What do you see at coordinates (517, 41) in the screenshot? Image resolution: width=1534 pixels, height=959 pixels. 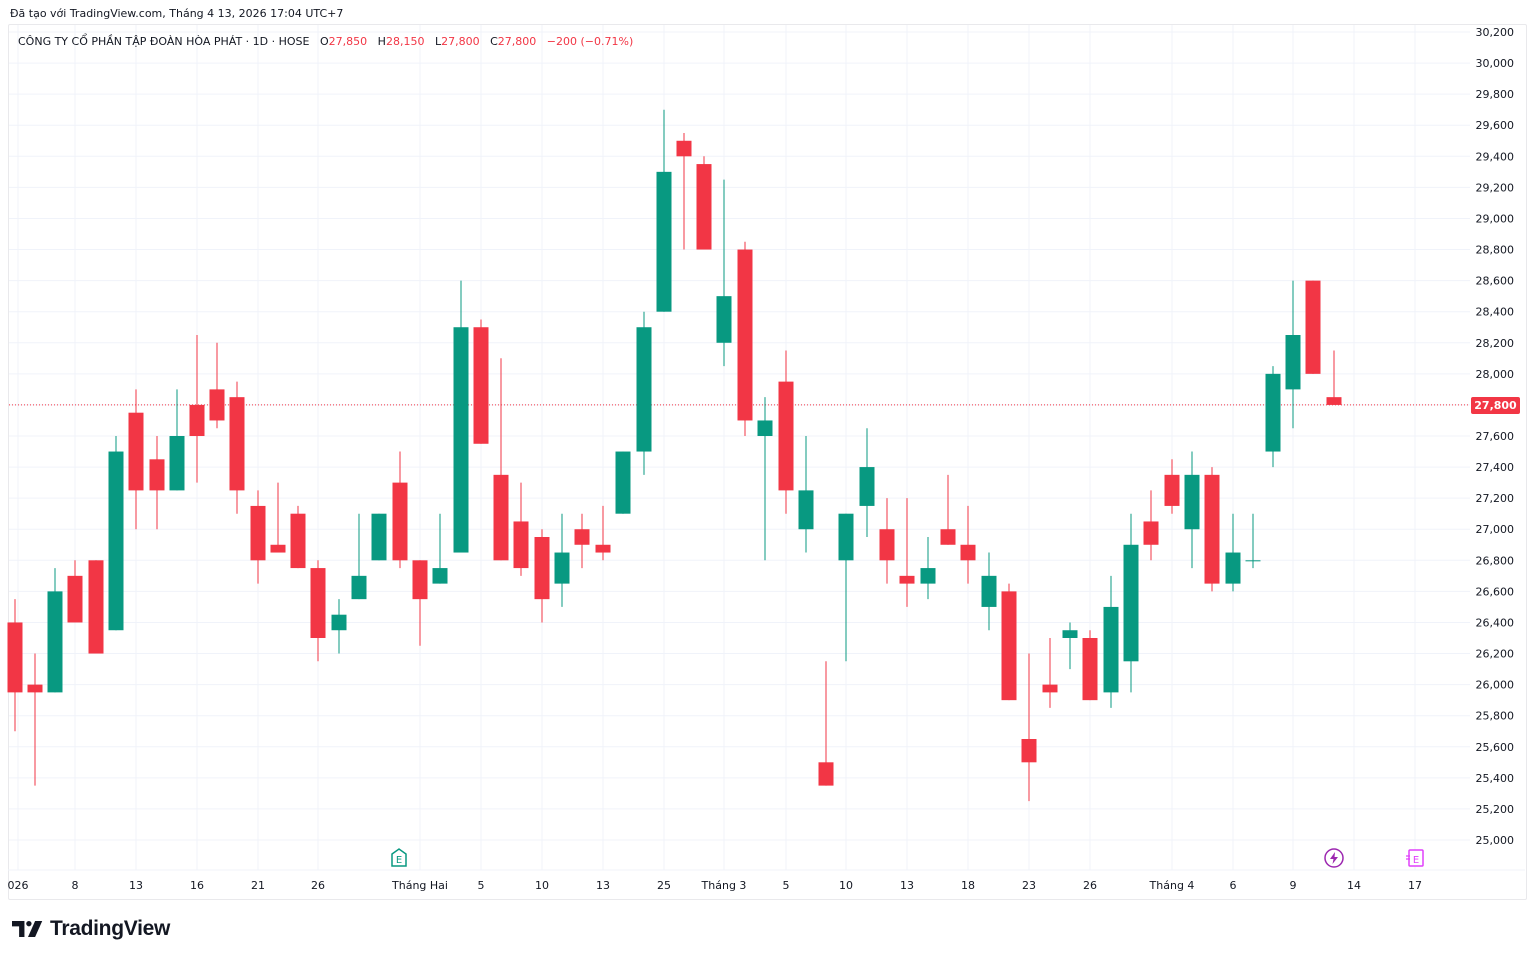 I see `legend-close-value: 27,800` at bounding box center [517, 41].